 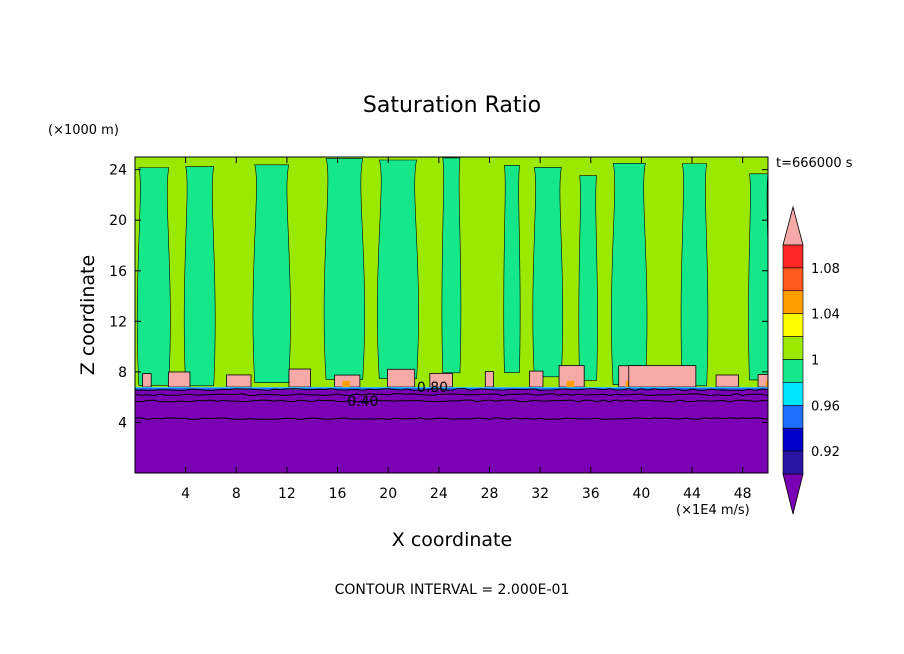 I want to click on time-label: t=666000 s, so click(x=814, y=163).